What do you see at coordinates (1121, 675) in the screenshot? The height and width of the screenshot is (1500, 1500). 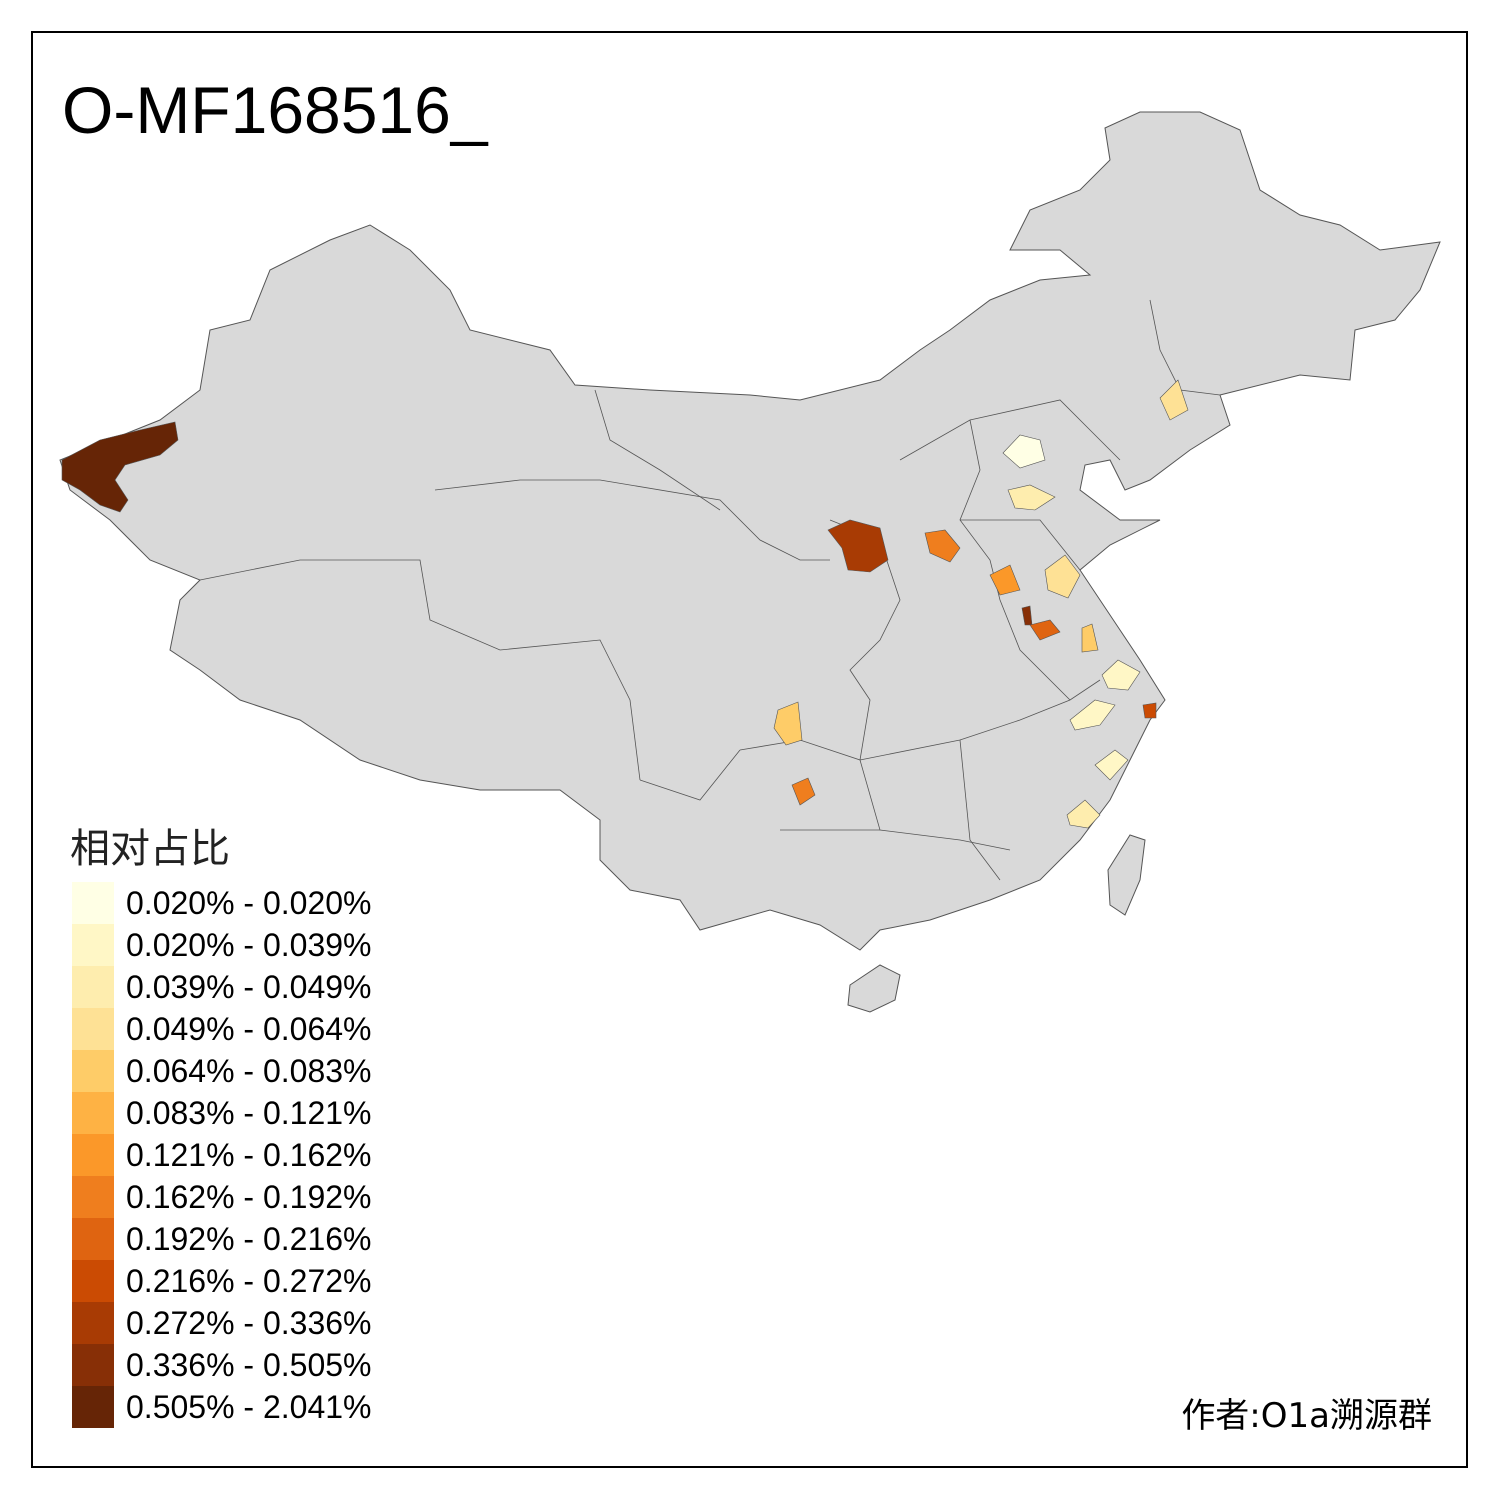 I see `region-shanghai-area` at bounding box center [1121, 675].